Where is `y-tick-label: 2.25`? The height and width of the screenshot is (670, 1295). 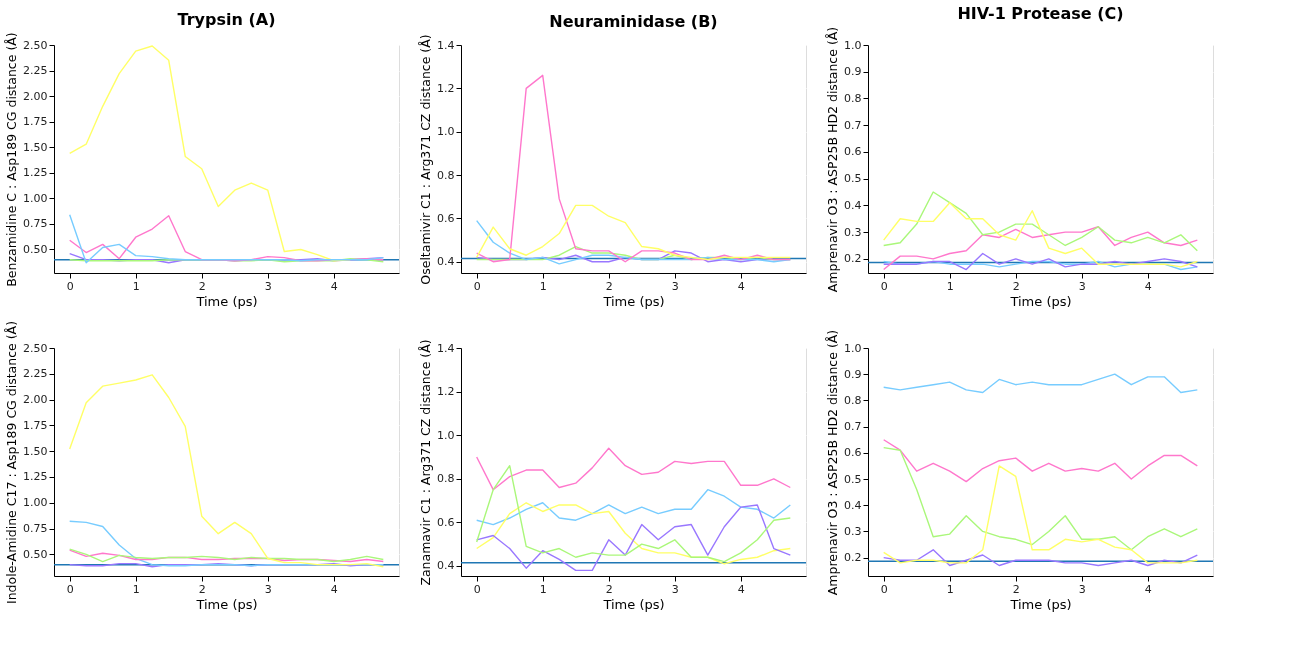 y-tick-label: 2.25 is located at coordinates (35, 71).